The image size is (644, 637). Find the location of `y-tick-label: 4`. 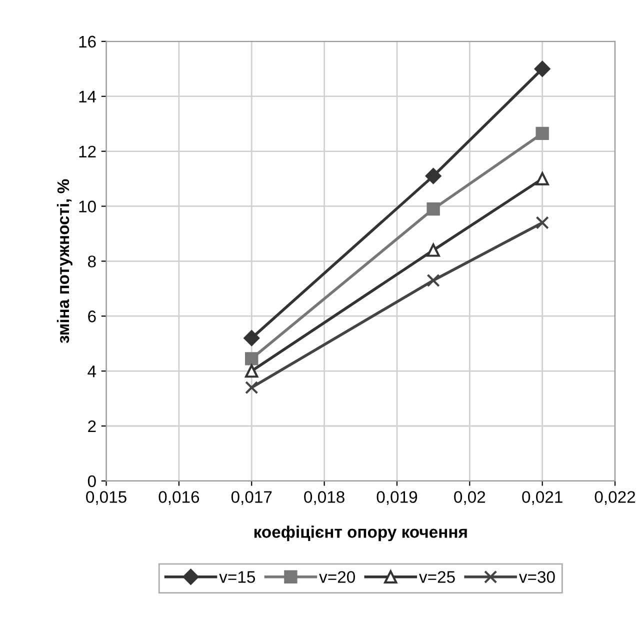

y-tick-label: 4 is located at coordinates (92, 372).